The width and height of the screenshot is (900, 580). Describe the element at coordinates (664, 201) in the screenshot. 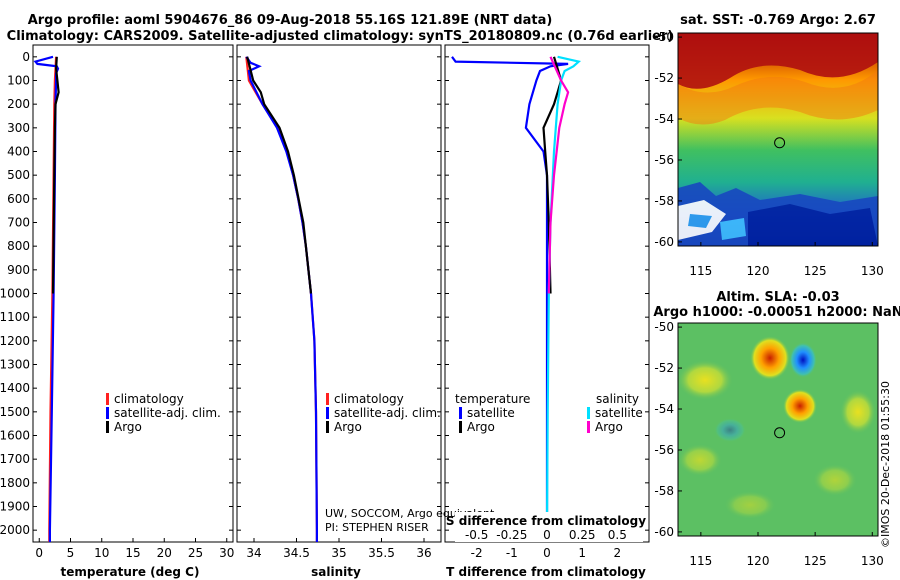

I see `map-y-tick-label: -58` at that location.